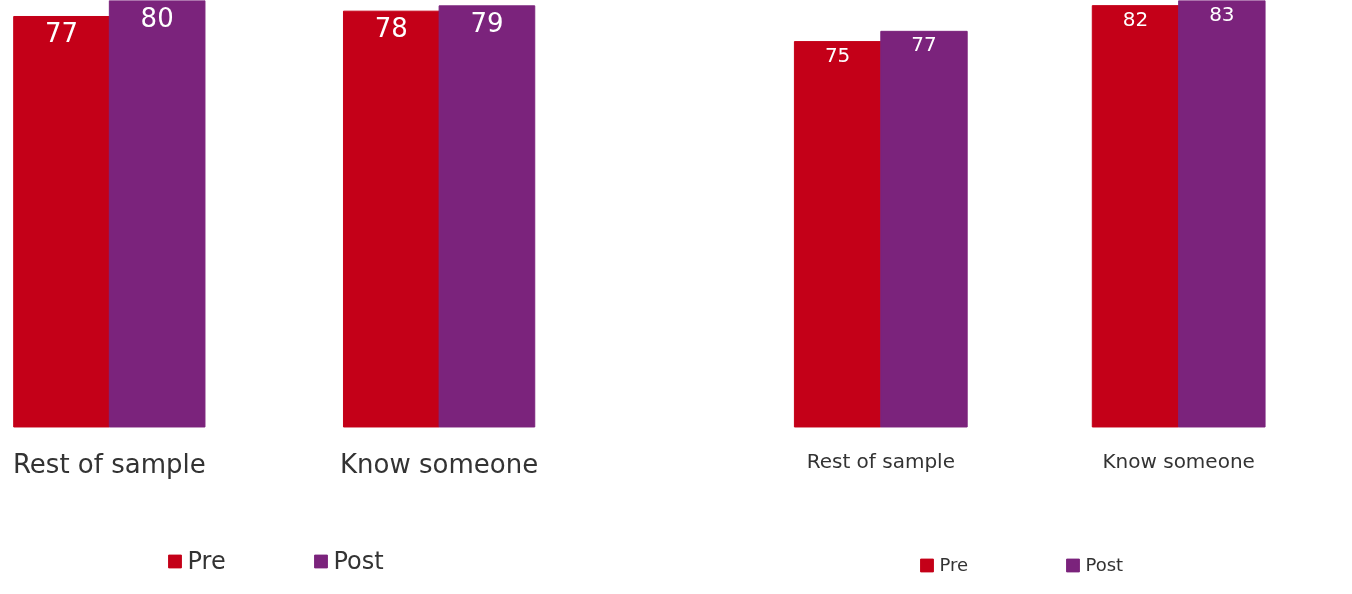  Describe the element at coordinates (487, 22) in the screenshot. I see `data-label: 79` at that location.